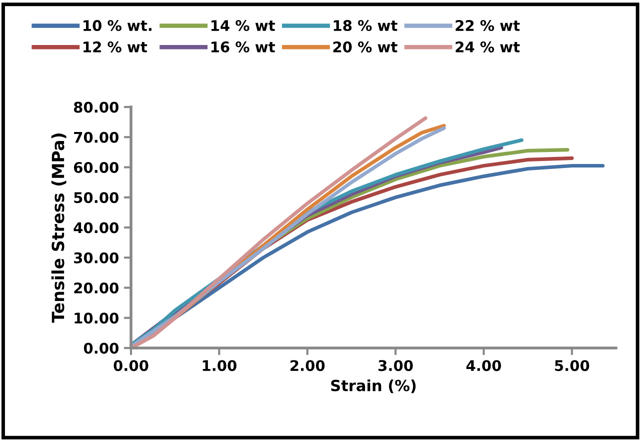 The width and height of the screenshot is (644, 442). What do you see at coordinates (116, 46) in the screenshot?
I see `legend-label: 12 % wt` at bounding box center [116, 46].